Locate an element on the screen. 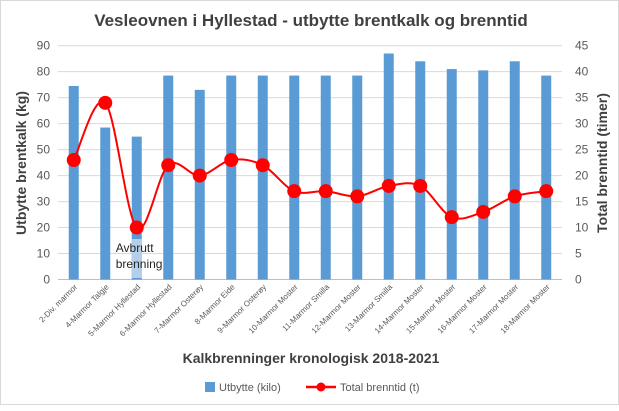 The width and height of the screenshot is (619, 411). y2-tick-label: 10 is located at coordinates (582, 228).